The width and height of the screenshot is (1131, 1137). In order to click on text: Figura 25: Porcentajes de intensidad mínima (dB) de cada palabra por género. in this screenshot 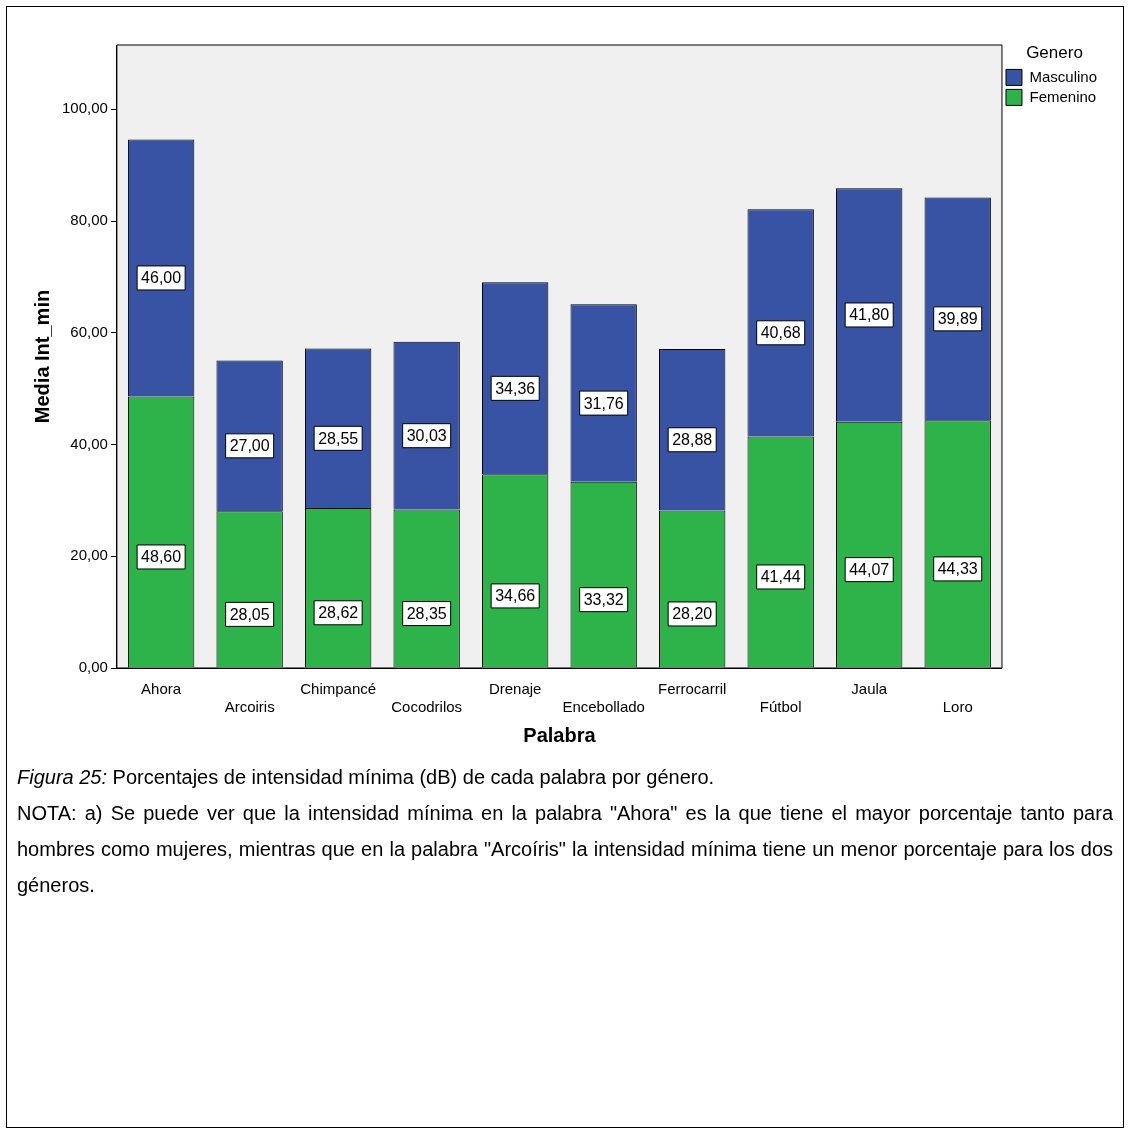, I will do `click(366, 777)`.